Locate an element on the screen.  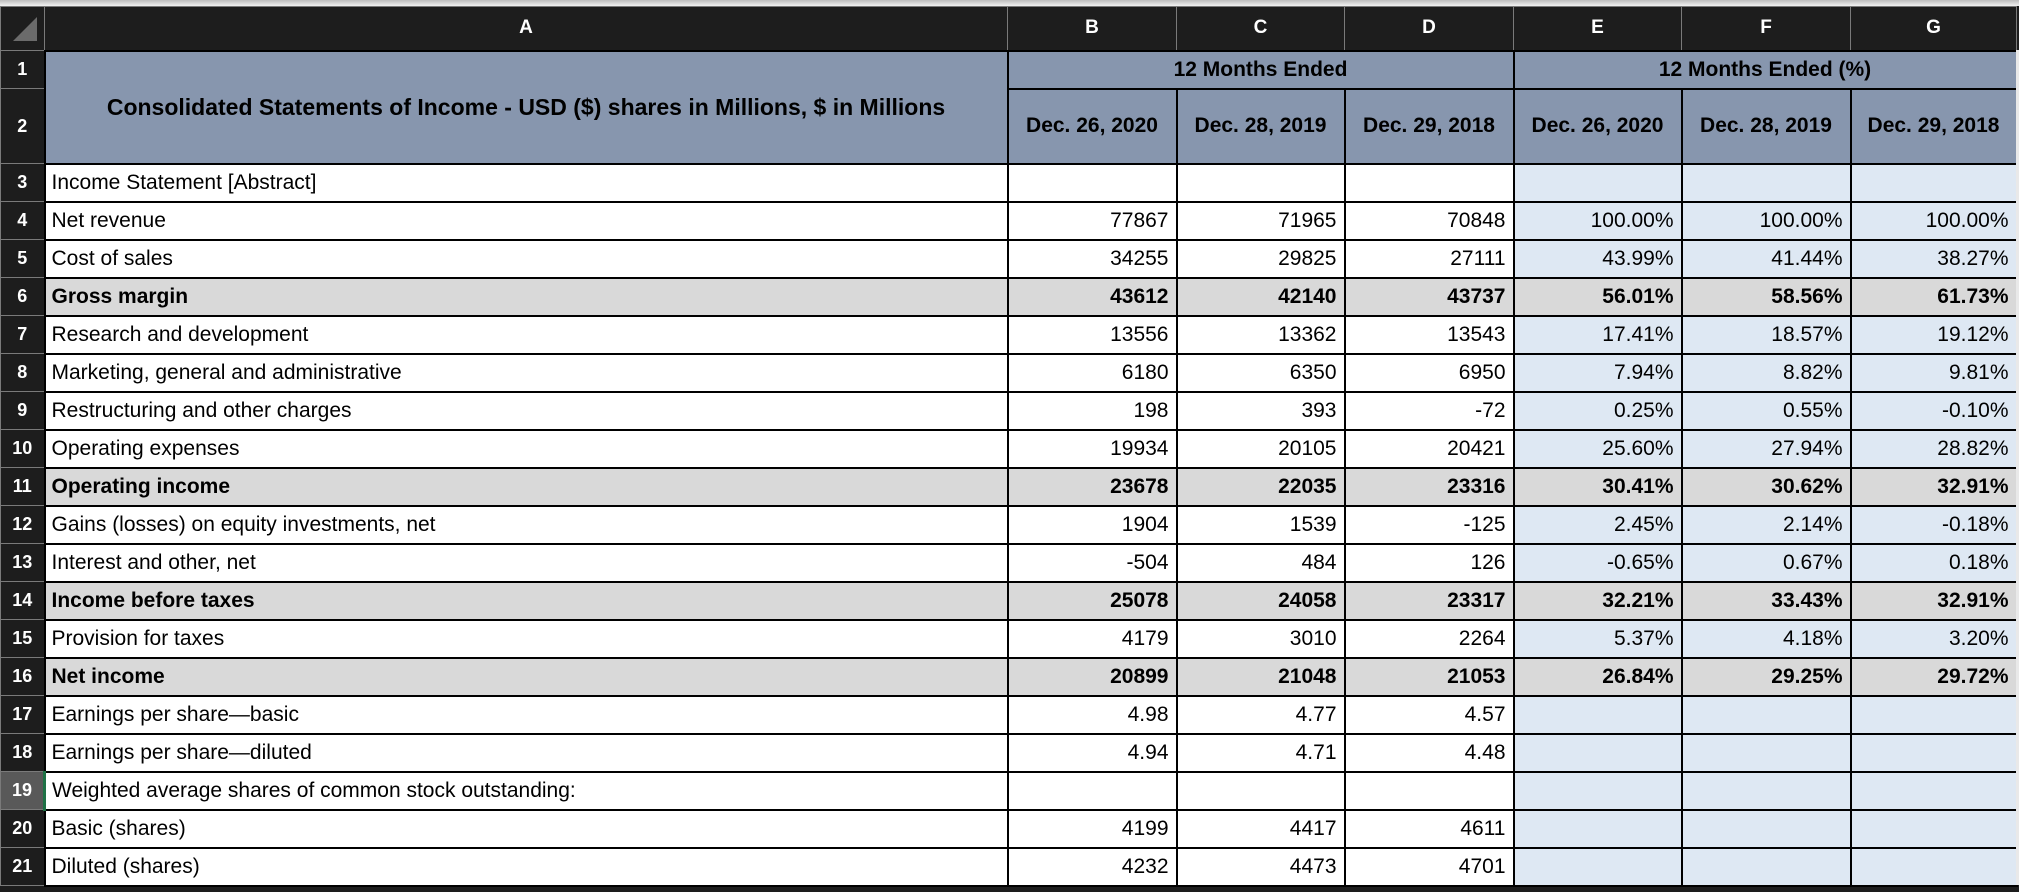
column-header-d: D is located at coordinates (1429, 28).